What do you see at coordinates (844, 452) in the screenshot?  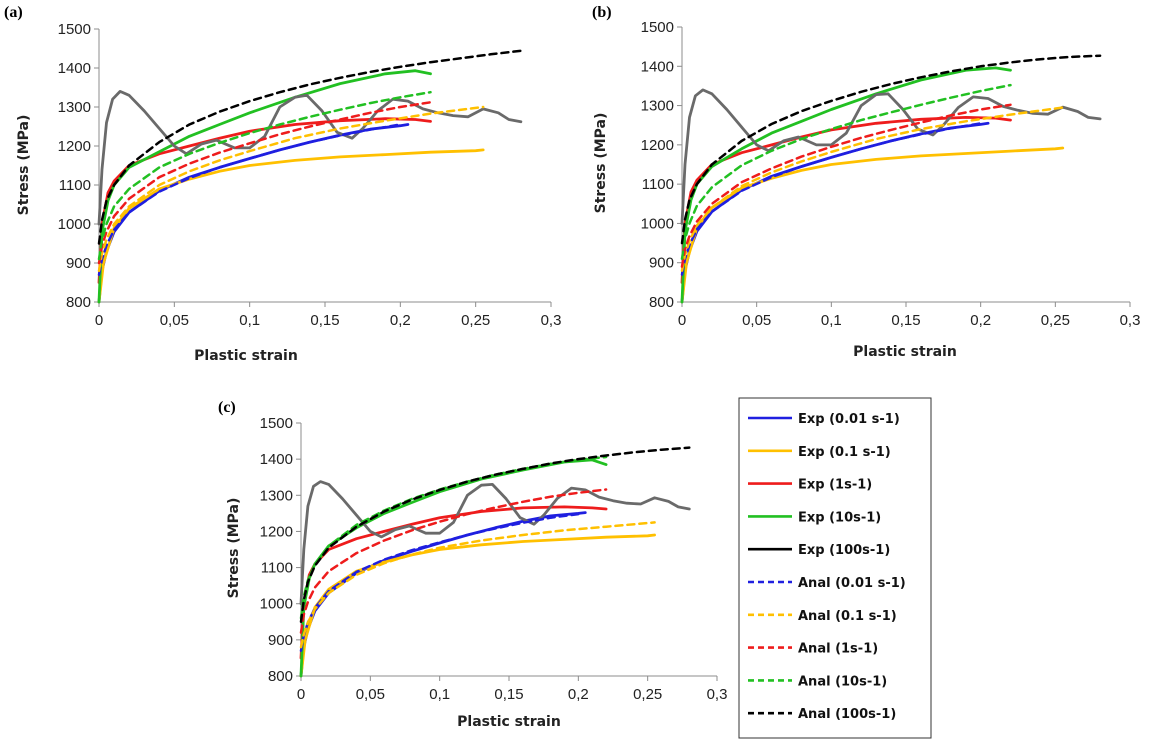 I see `legend-label-exp-0-1-s-1: Exp (0.1 s-1)` at bounding box center [844, 452].